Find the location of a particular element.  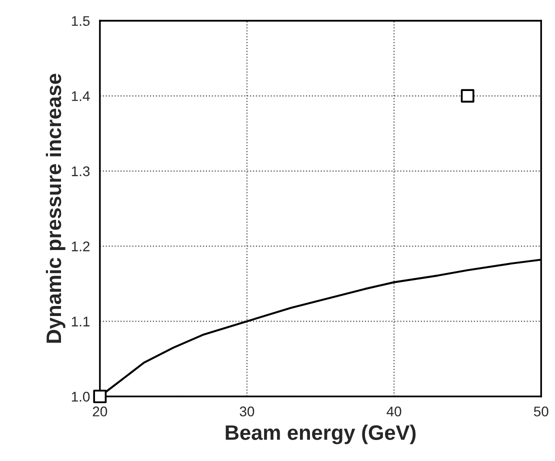

x-tick-label: 40 is located at coordinates (394, 411).